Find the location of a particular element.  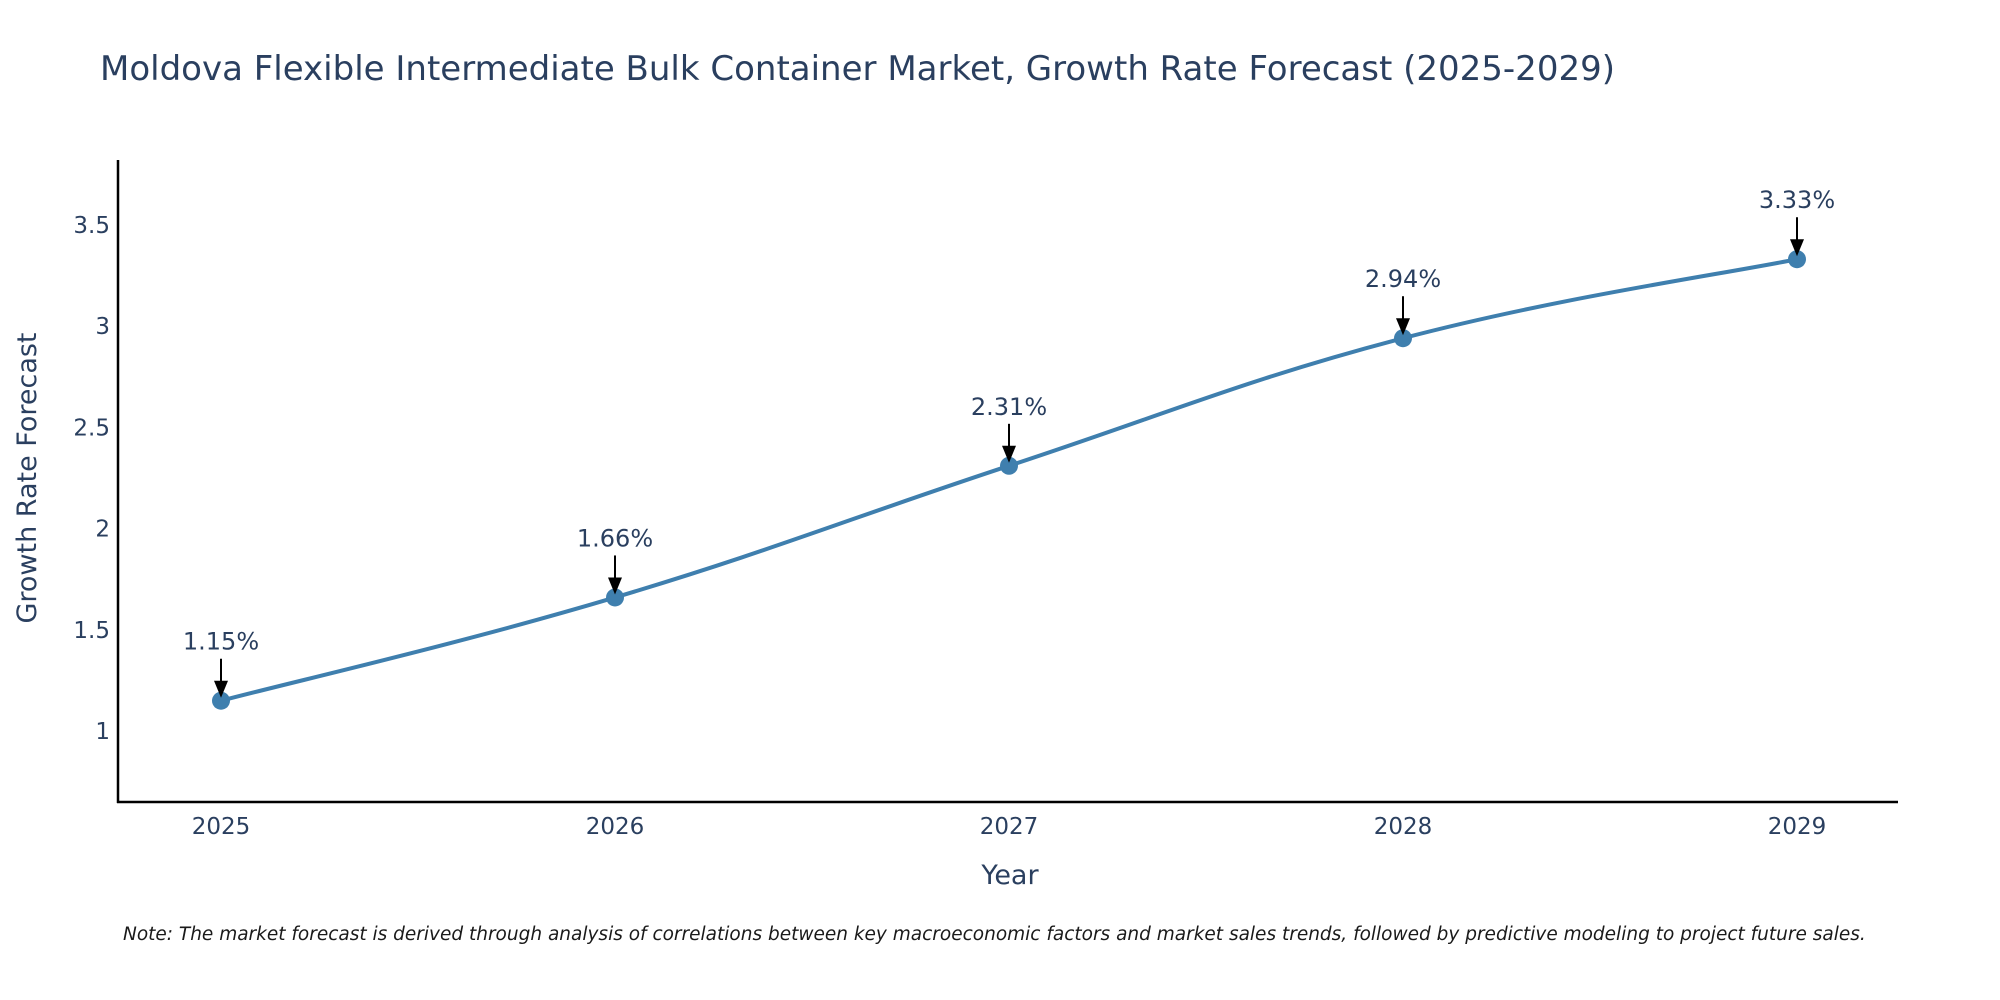

x-axis-ticks: 2025 2026 2027 2028 2029 is located at coordinates (1009, 827).